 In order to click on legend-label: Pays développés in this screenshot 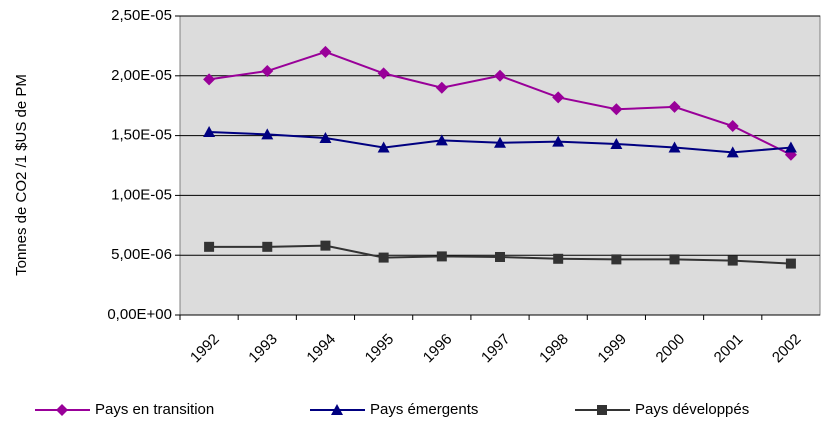, I will do `click(692, 409)`.